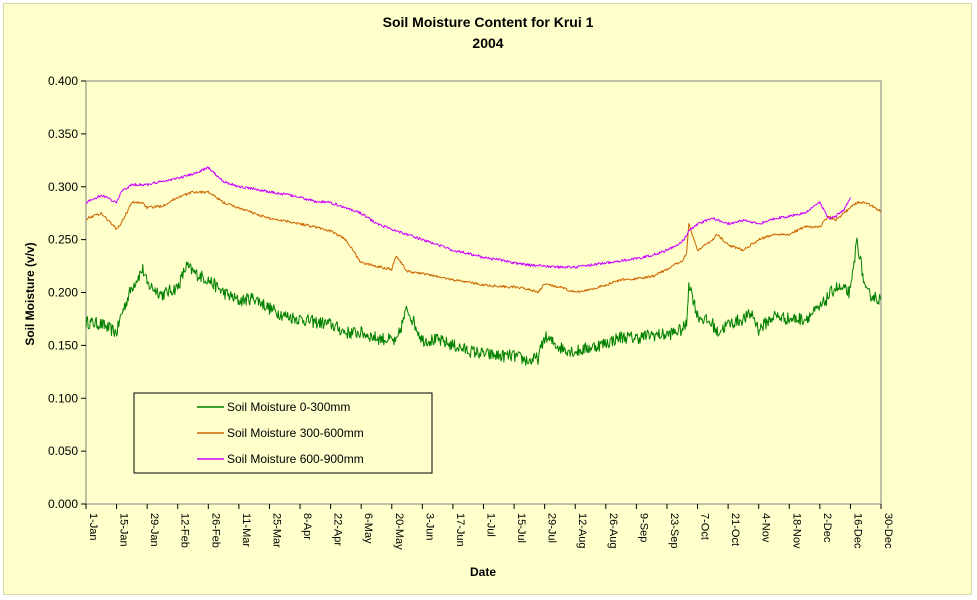  Describe the element at coordinates (185, 530) in the screenshot. I see `x-tick-label: 12-Feb` at that location.